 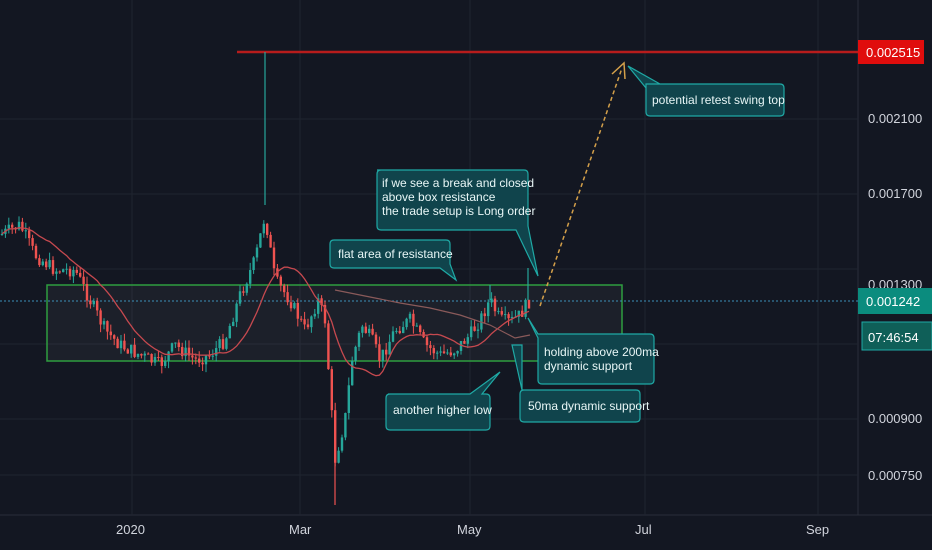 I want to click on target-price-label: 0.002515, so click(x=893, y=52).